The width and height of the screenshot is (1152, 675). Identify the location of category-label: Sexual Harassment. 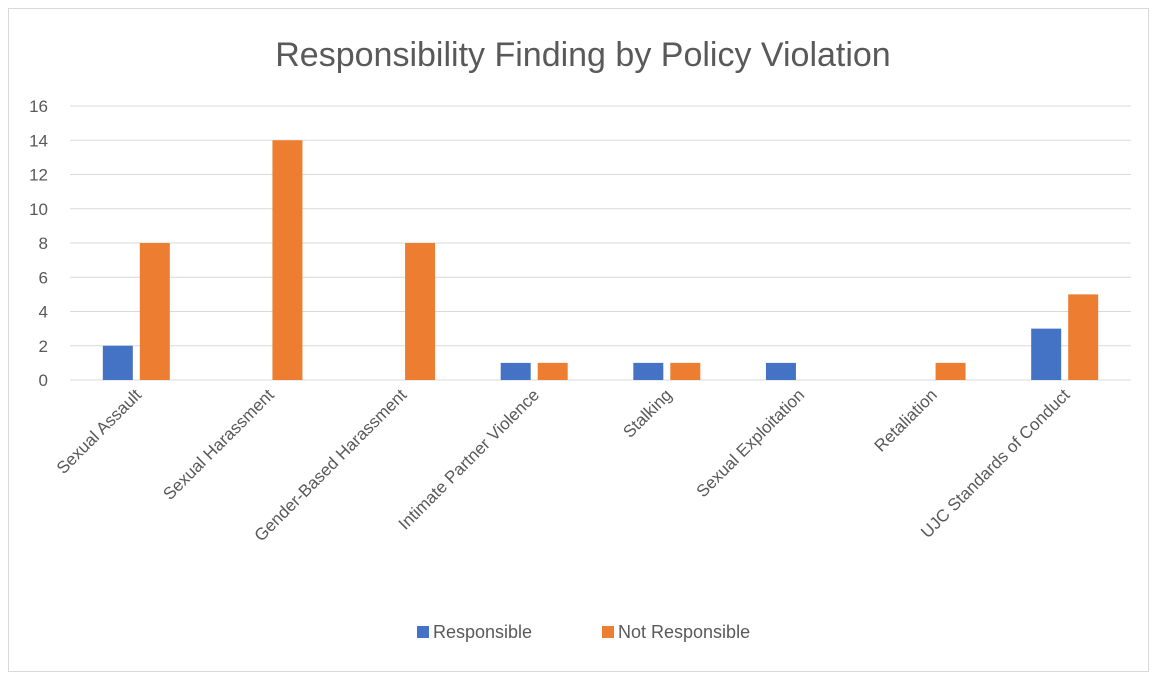
(218, 444).